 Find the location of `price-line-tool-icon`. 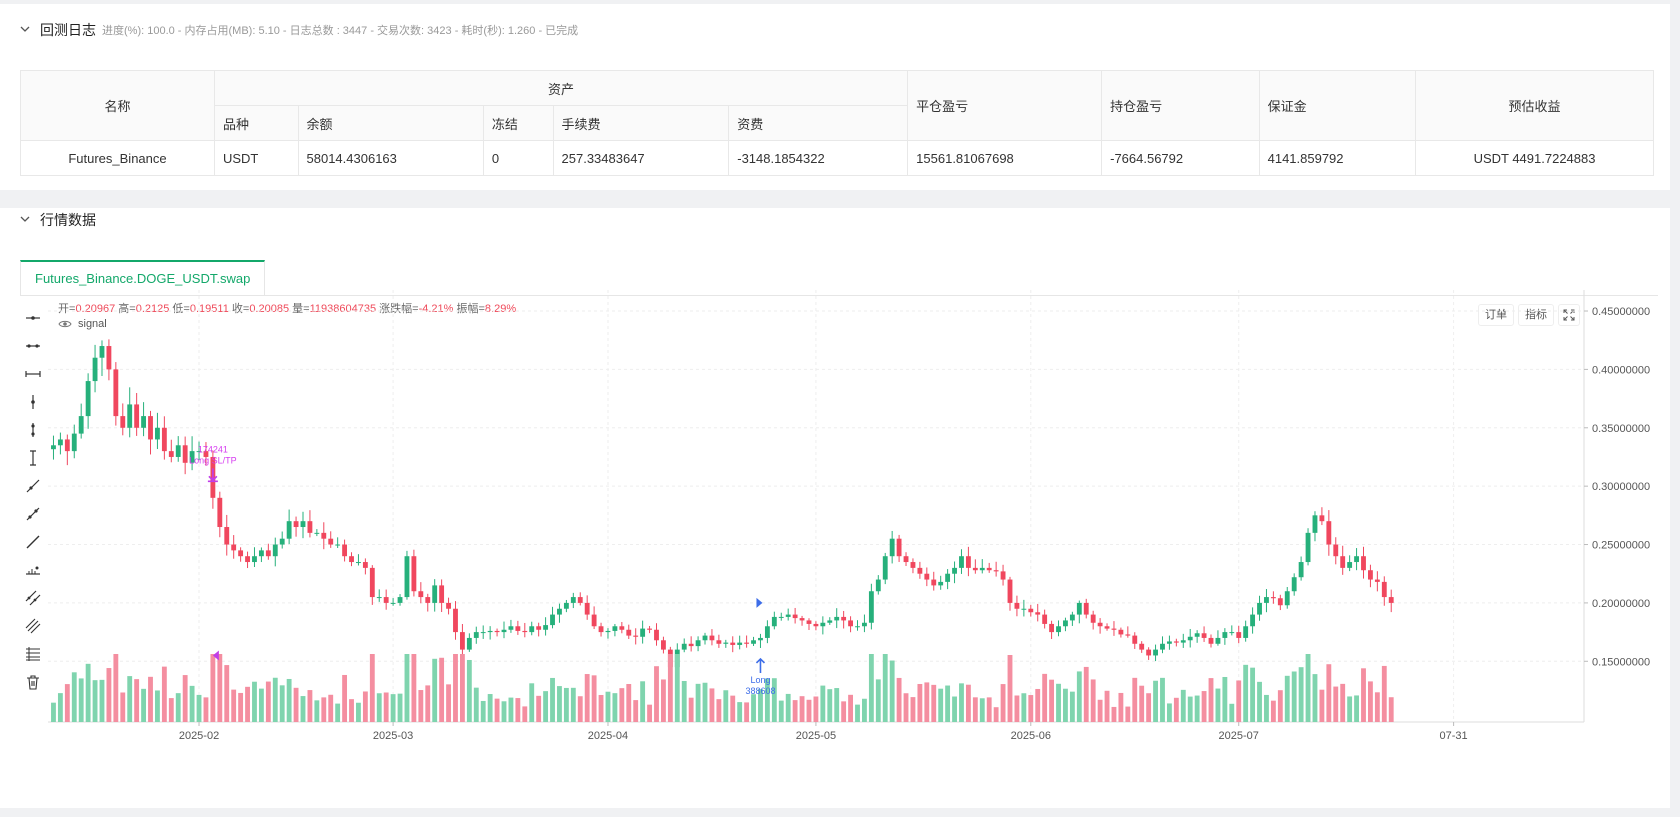

price-line-tool-icon is located at coordinates (33, 570).